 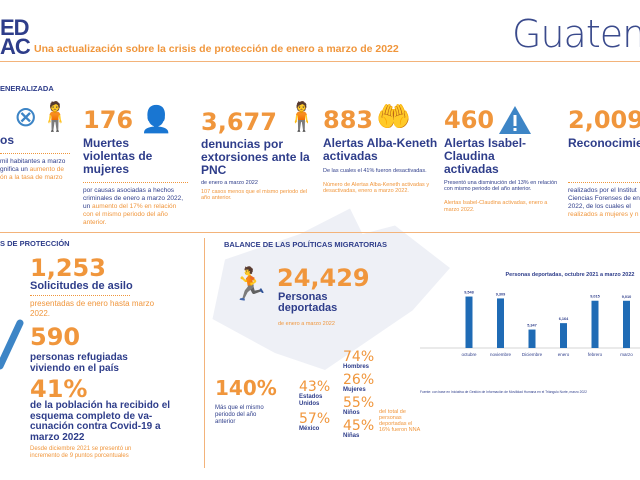 I want to click on alba-number: 883, so click(x=348, y=120).